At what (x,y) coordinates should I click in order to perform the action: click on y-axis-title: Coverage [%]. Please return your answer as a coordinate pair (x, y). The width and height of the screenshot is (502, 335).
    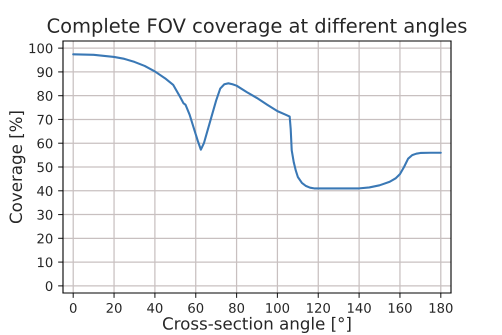
    Looking at the image, I should click on (17, 167).